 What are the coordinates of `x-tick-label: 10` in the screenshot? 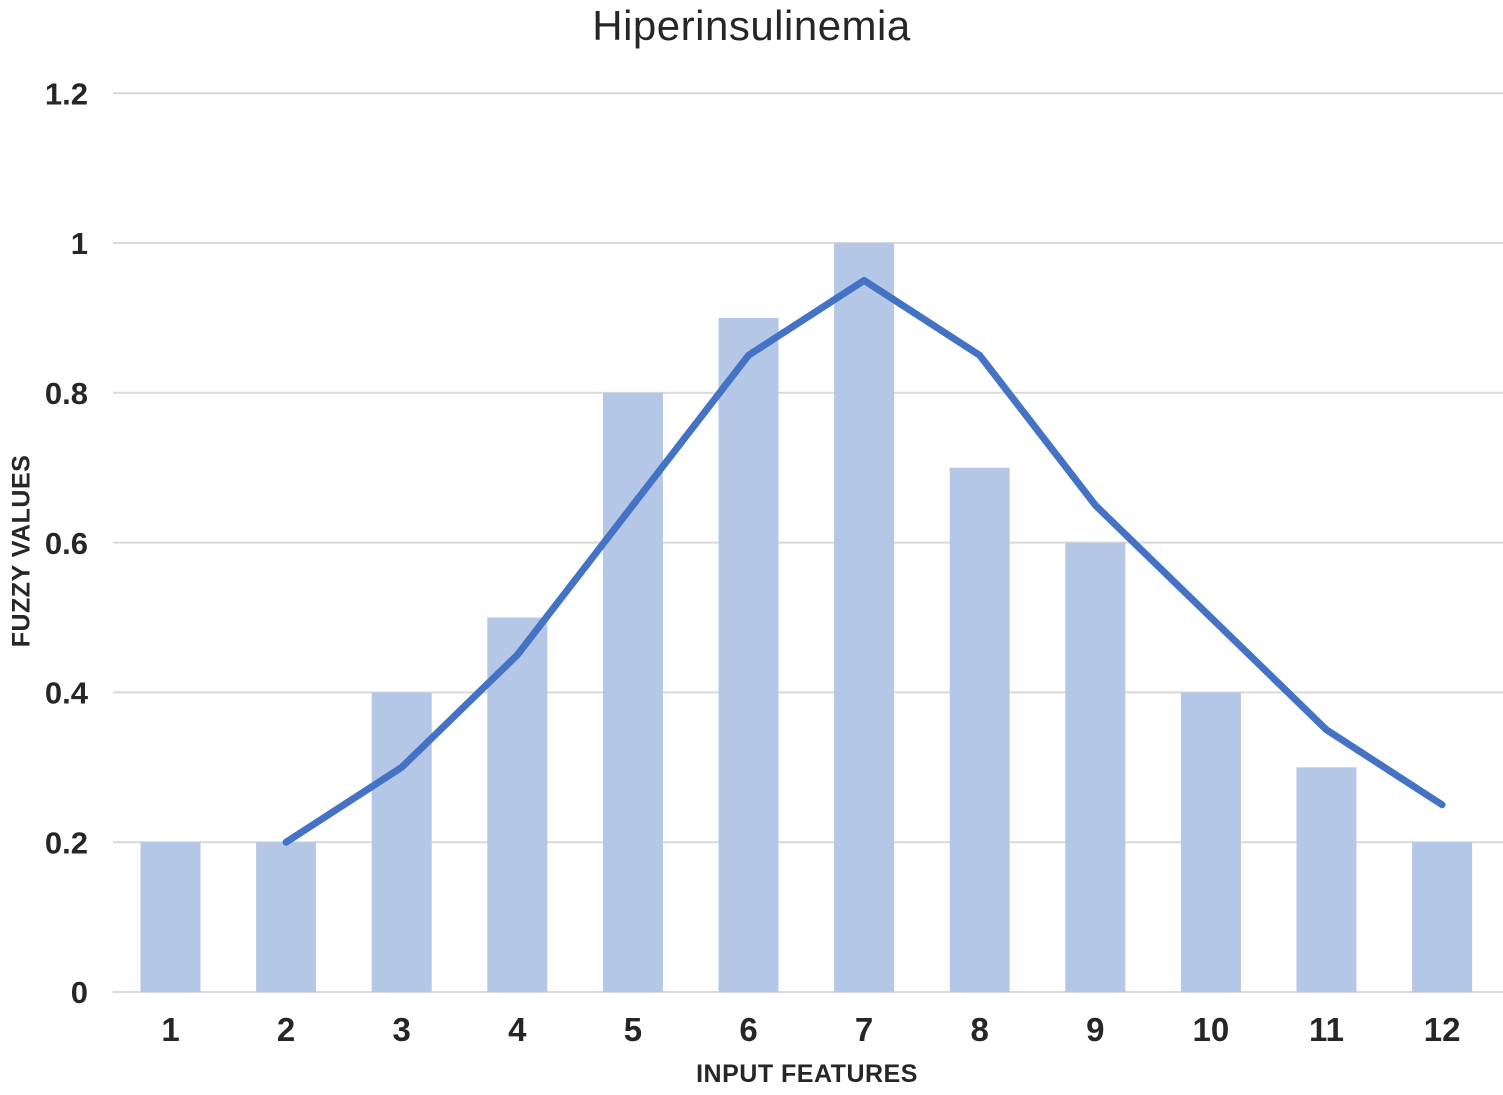 It's located at (1211, 1029).